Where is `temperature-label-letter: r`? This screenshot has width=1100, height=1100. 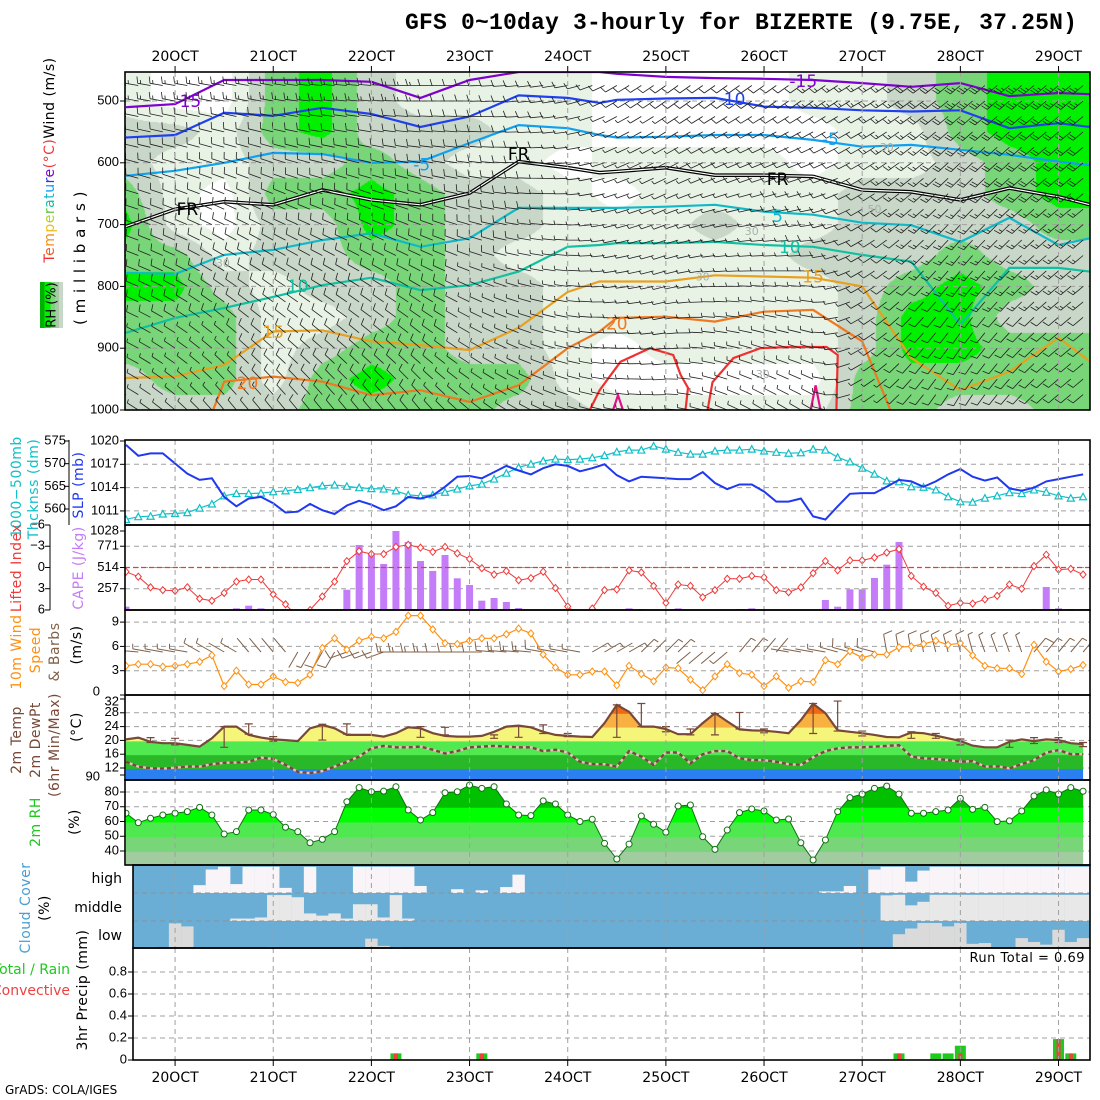 temperature-label-letter: r is located at coordinates (50, 211).